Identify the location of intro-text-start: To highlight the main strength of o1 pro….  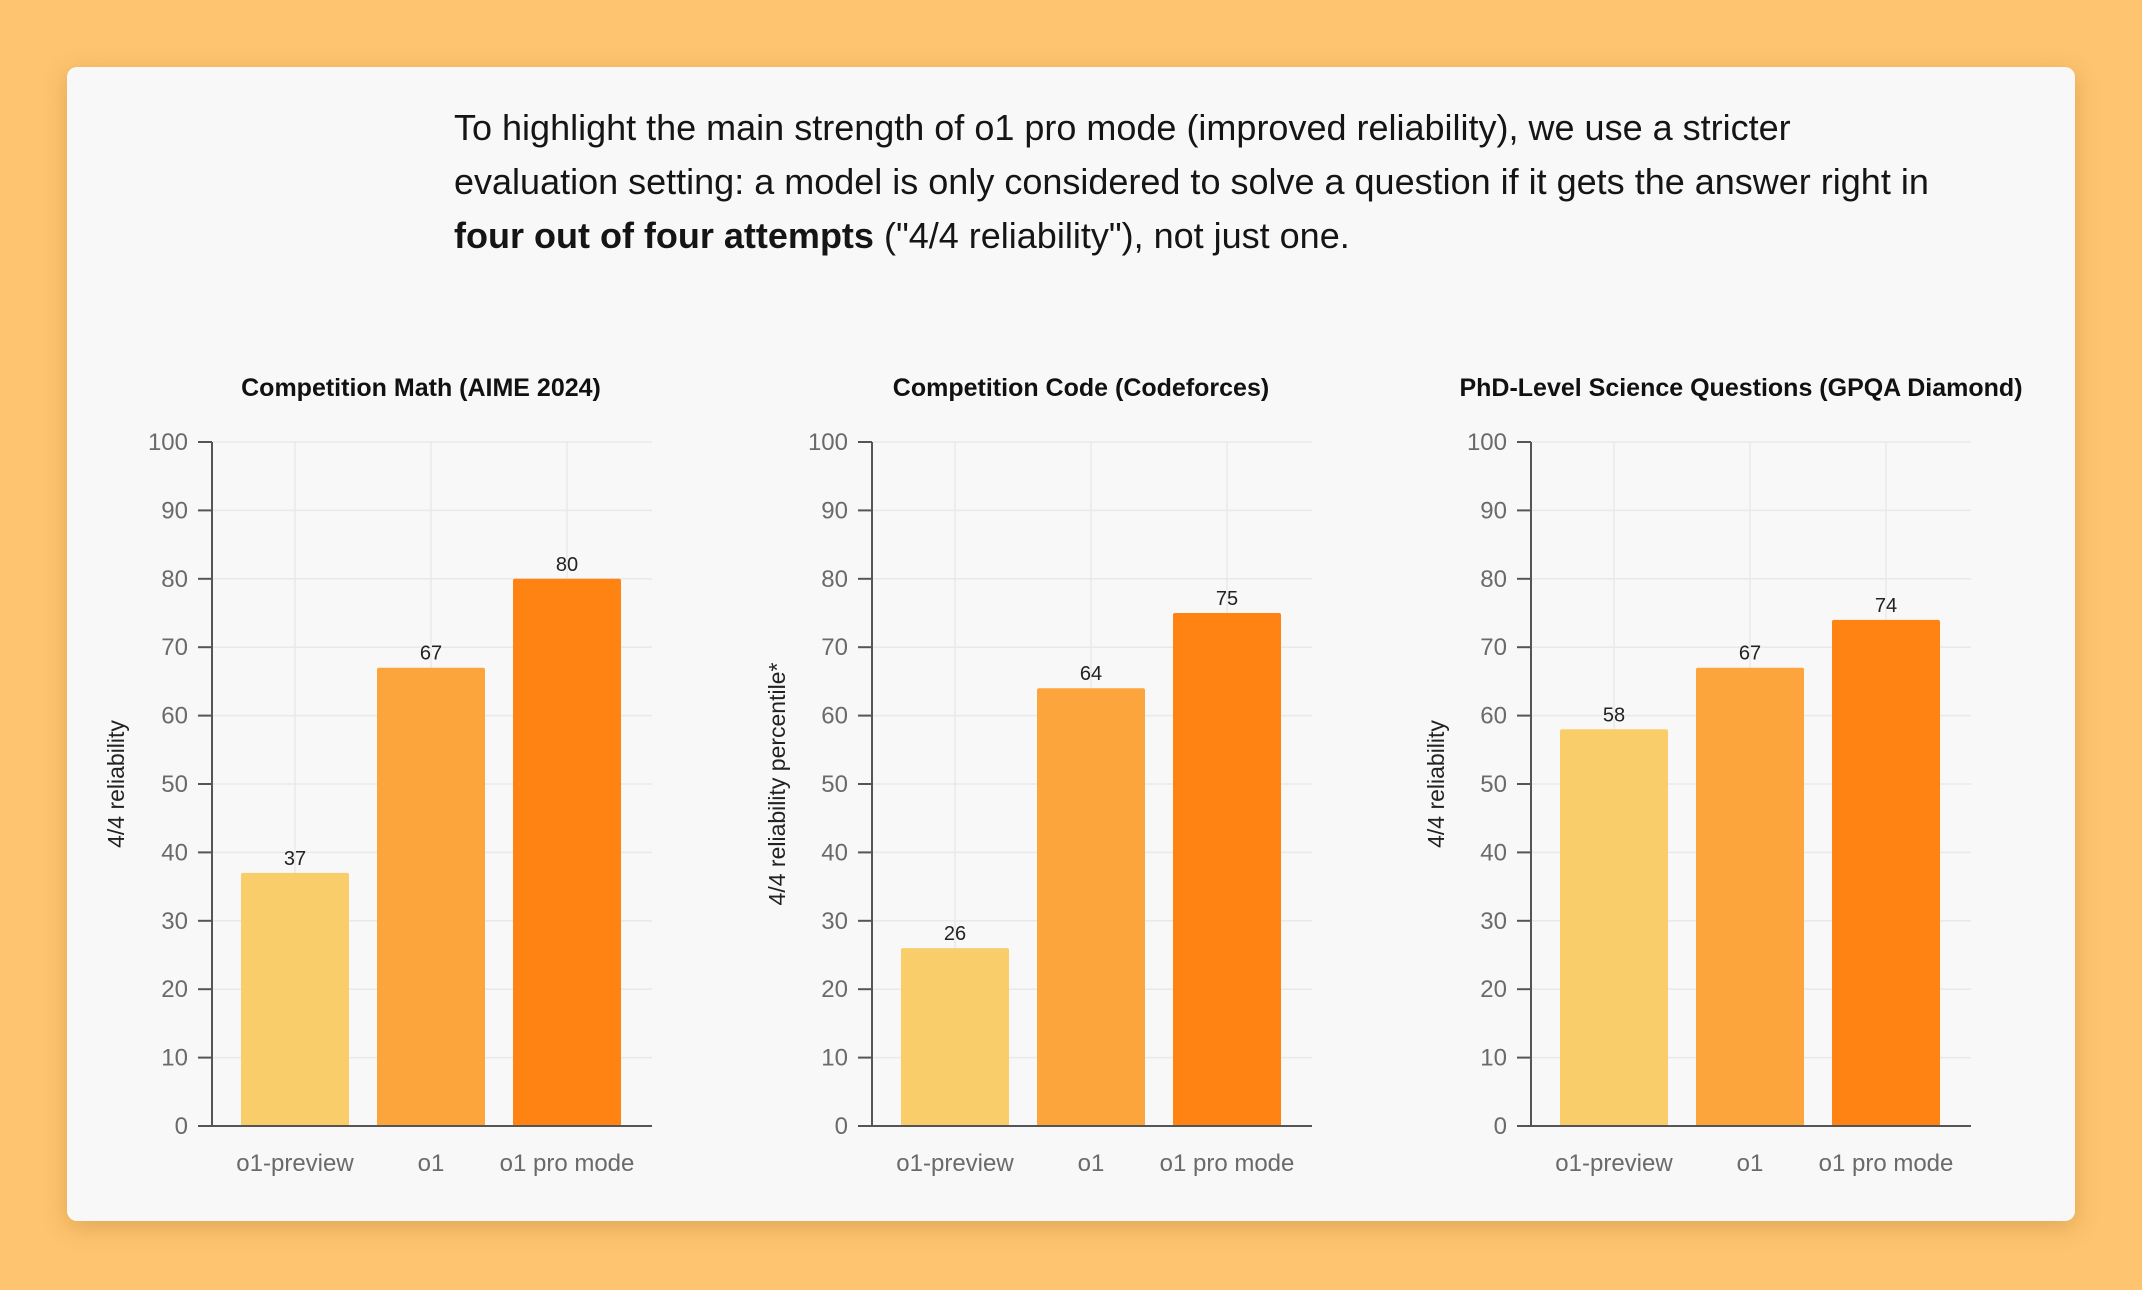
(1191, 154).